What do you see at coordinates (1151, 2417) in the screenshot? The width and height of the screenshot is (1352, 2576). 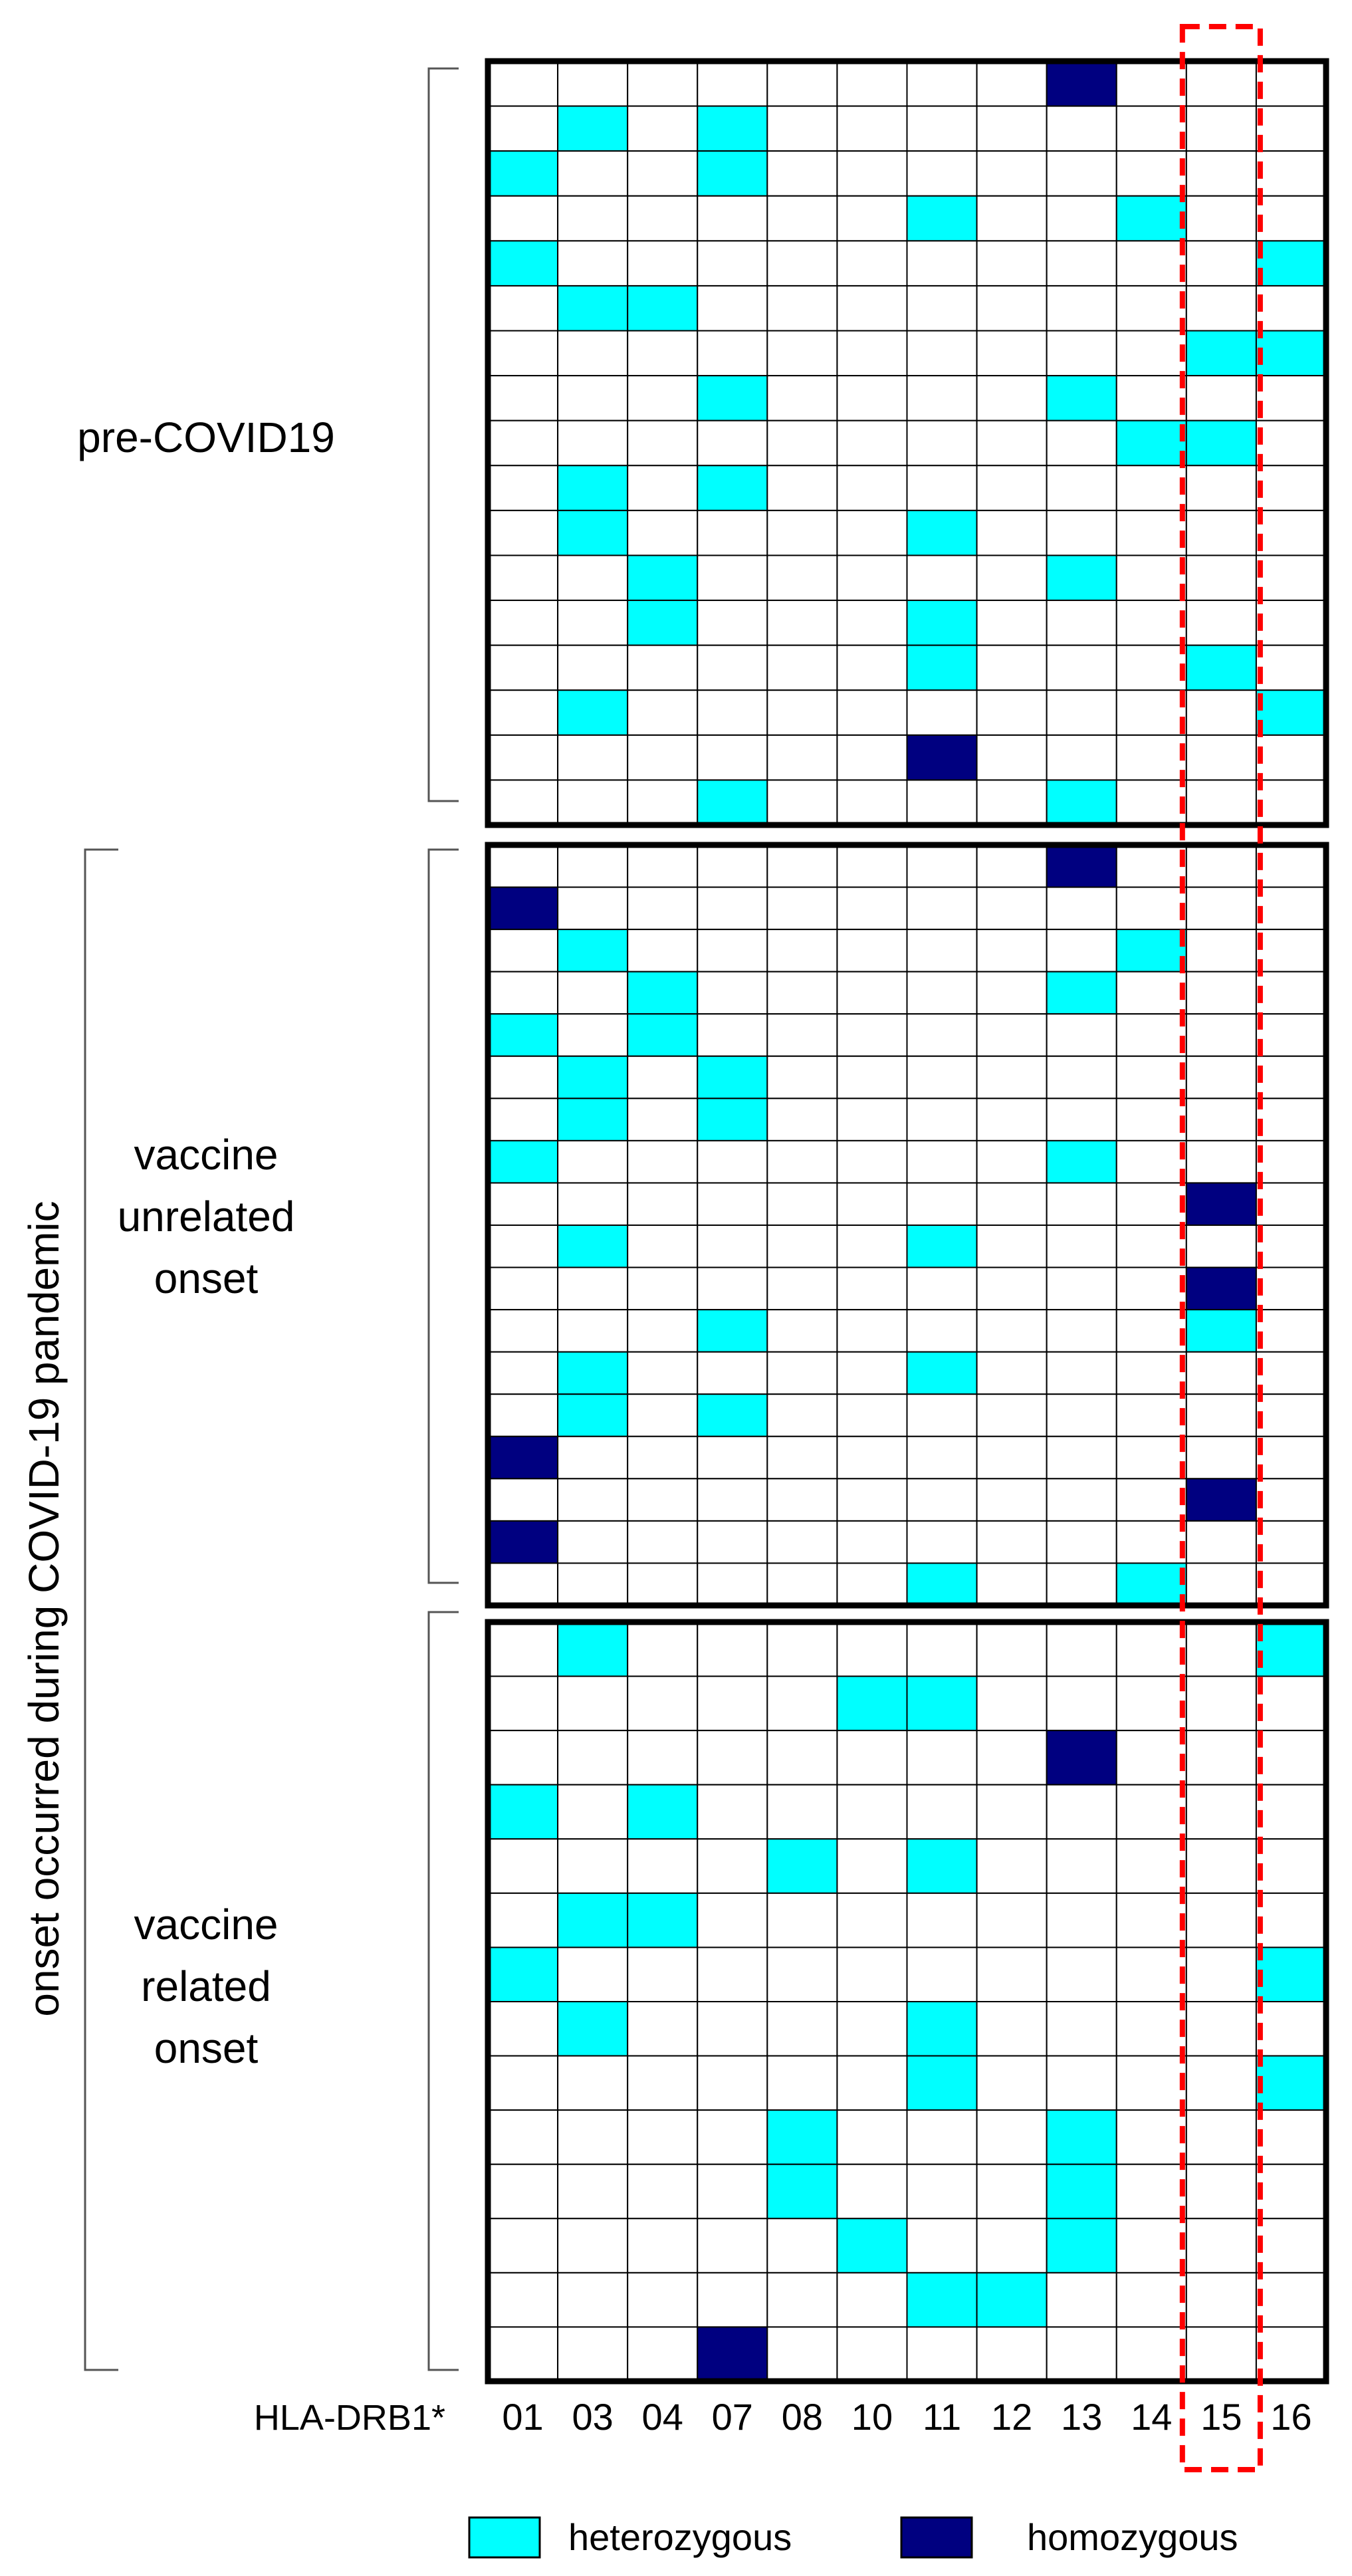 I see `x-tick-label-14: 14` at bounding box center [1151, 2417].